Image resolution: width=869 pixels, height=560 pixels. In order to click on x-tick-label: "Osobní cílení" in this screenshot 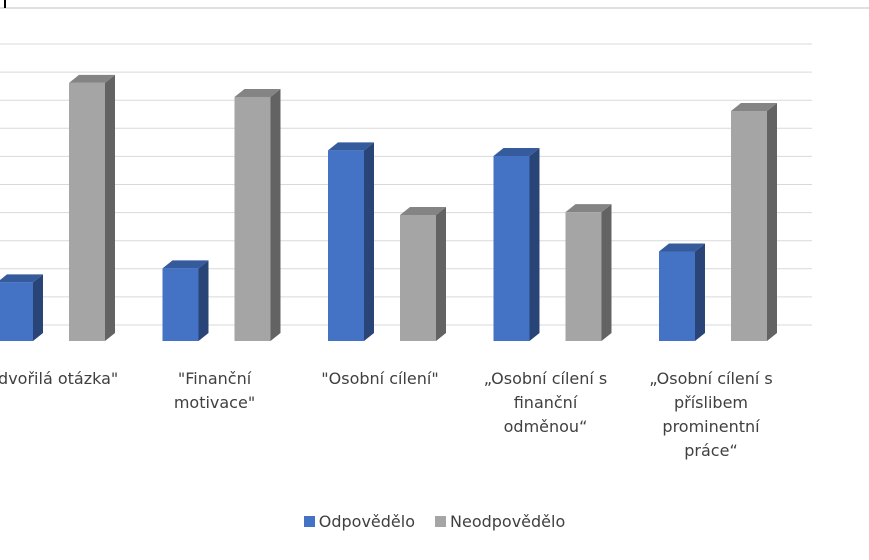, I will do `click(380, 378)`.